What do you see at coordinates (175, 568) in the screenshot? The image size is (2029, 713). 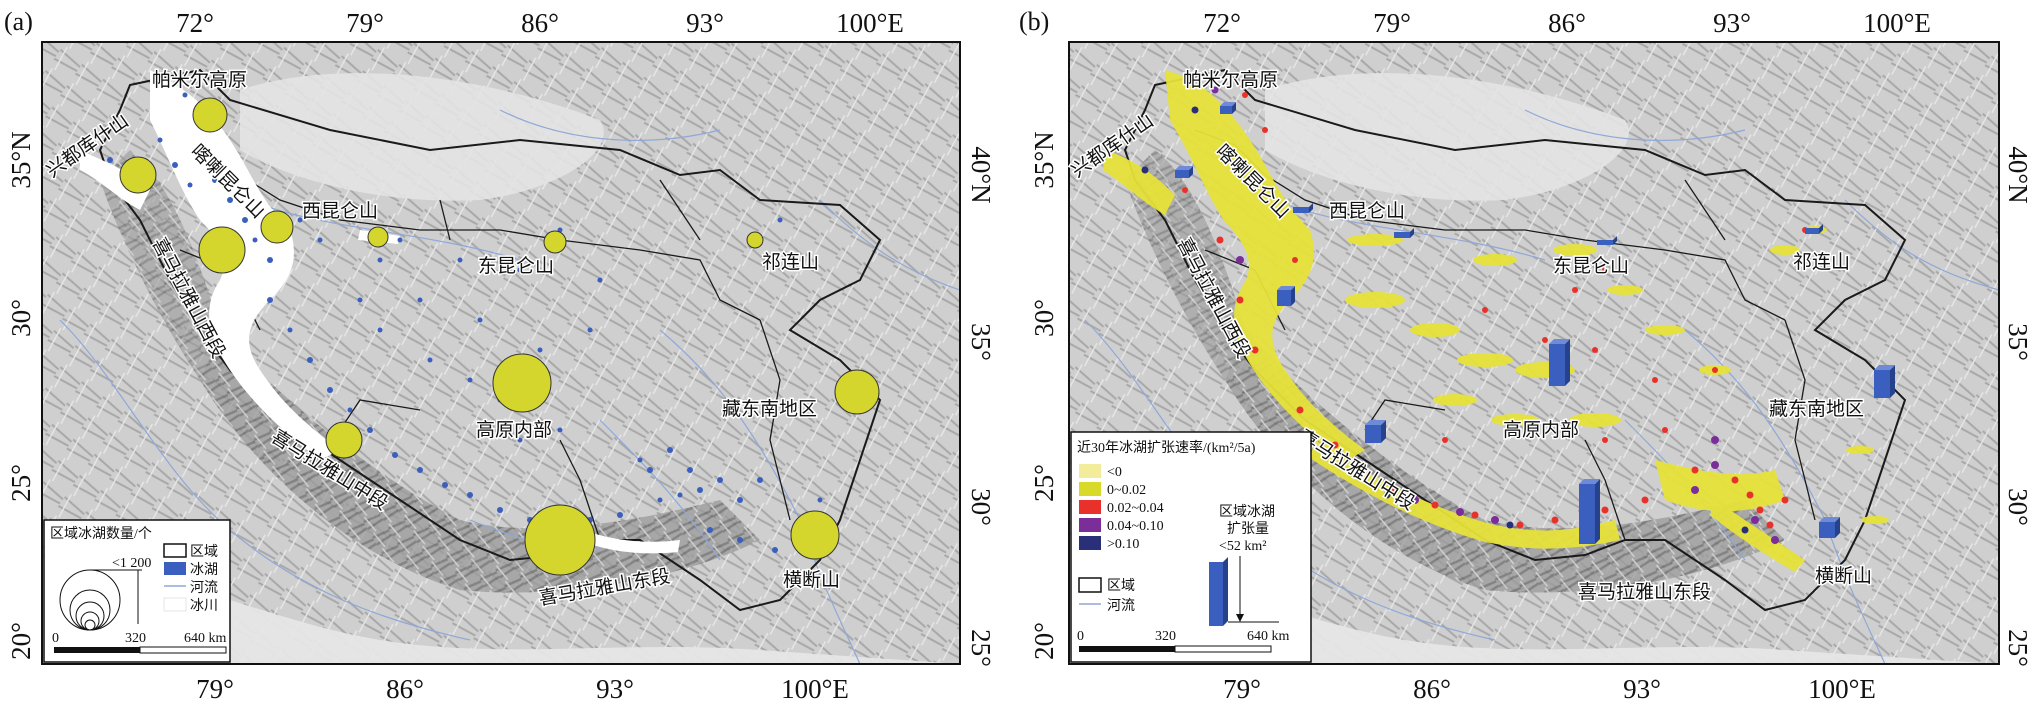 I see `legend-lake-swatch` at bounding box center [175, 568].